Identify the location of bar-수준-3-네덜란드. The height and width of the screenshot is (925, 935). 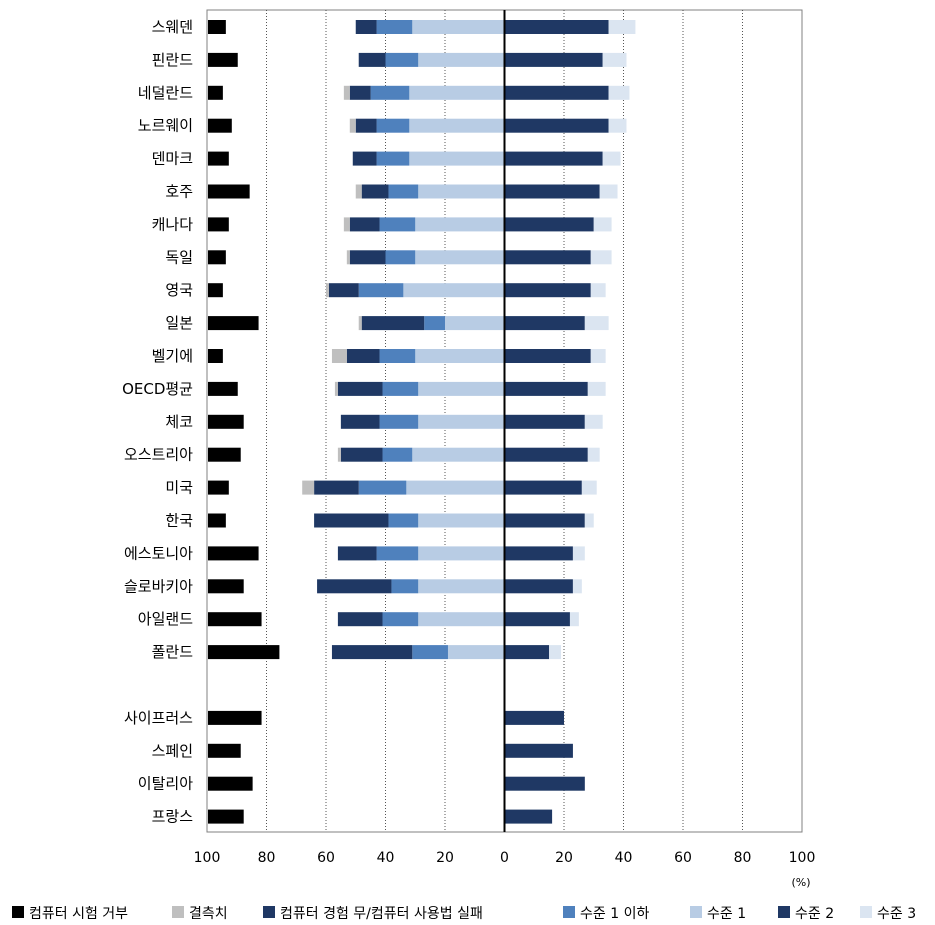
(619, 92).